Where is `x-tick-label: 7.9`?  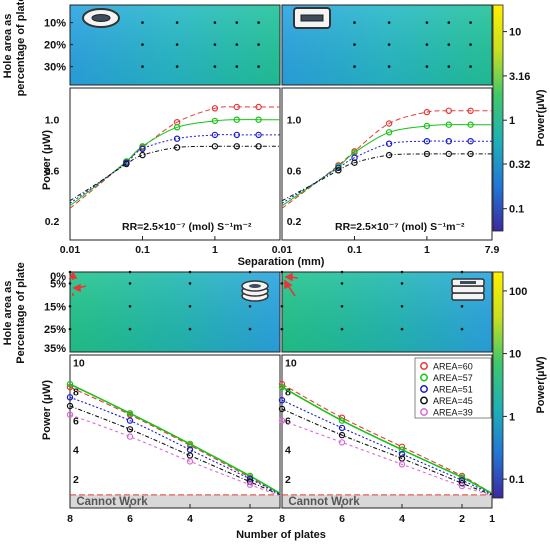 x-tick-label: 7.9 is located at coordinates (492, 250).